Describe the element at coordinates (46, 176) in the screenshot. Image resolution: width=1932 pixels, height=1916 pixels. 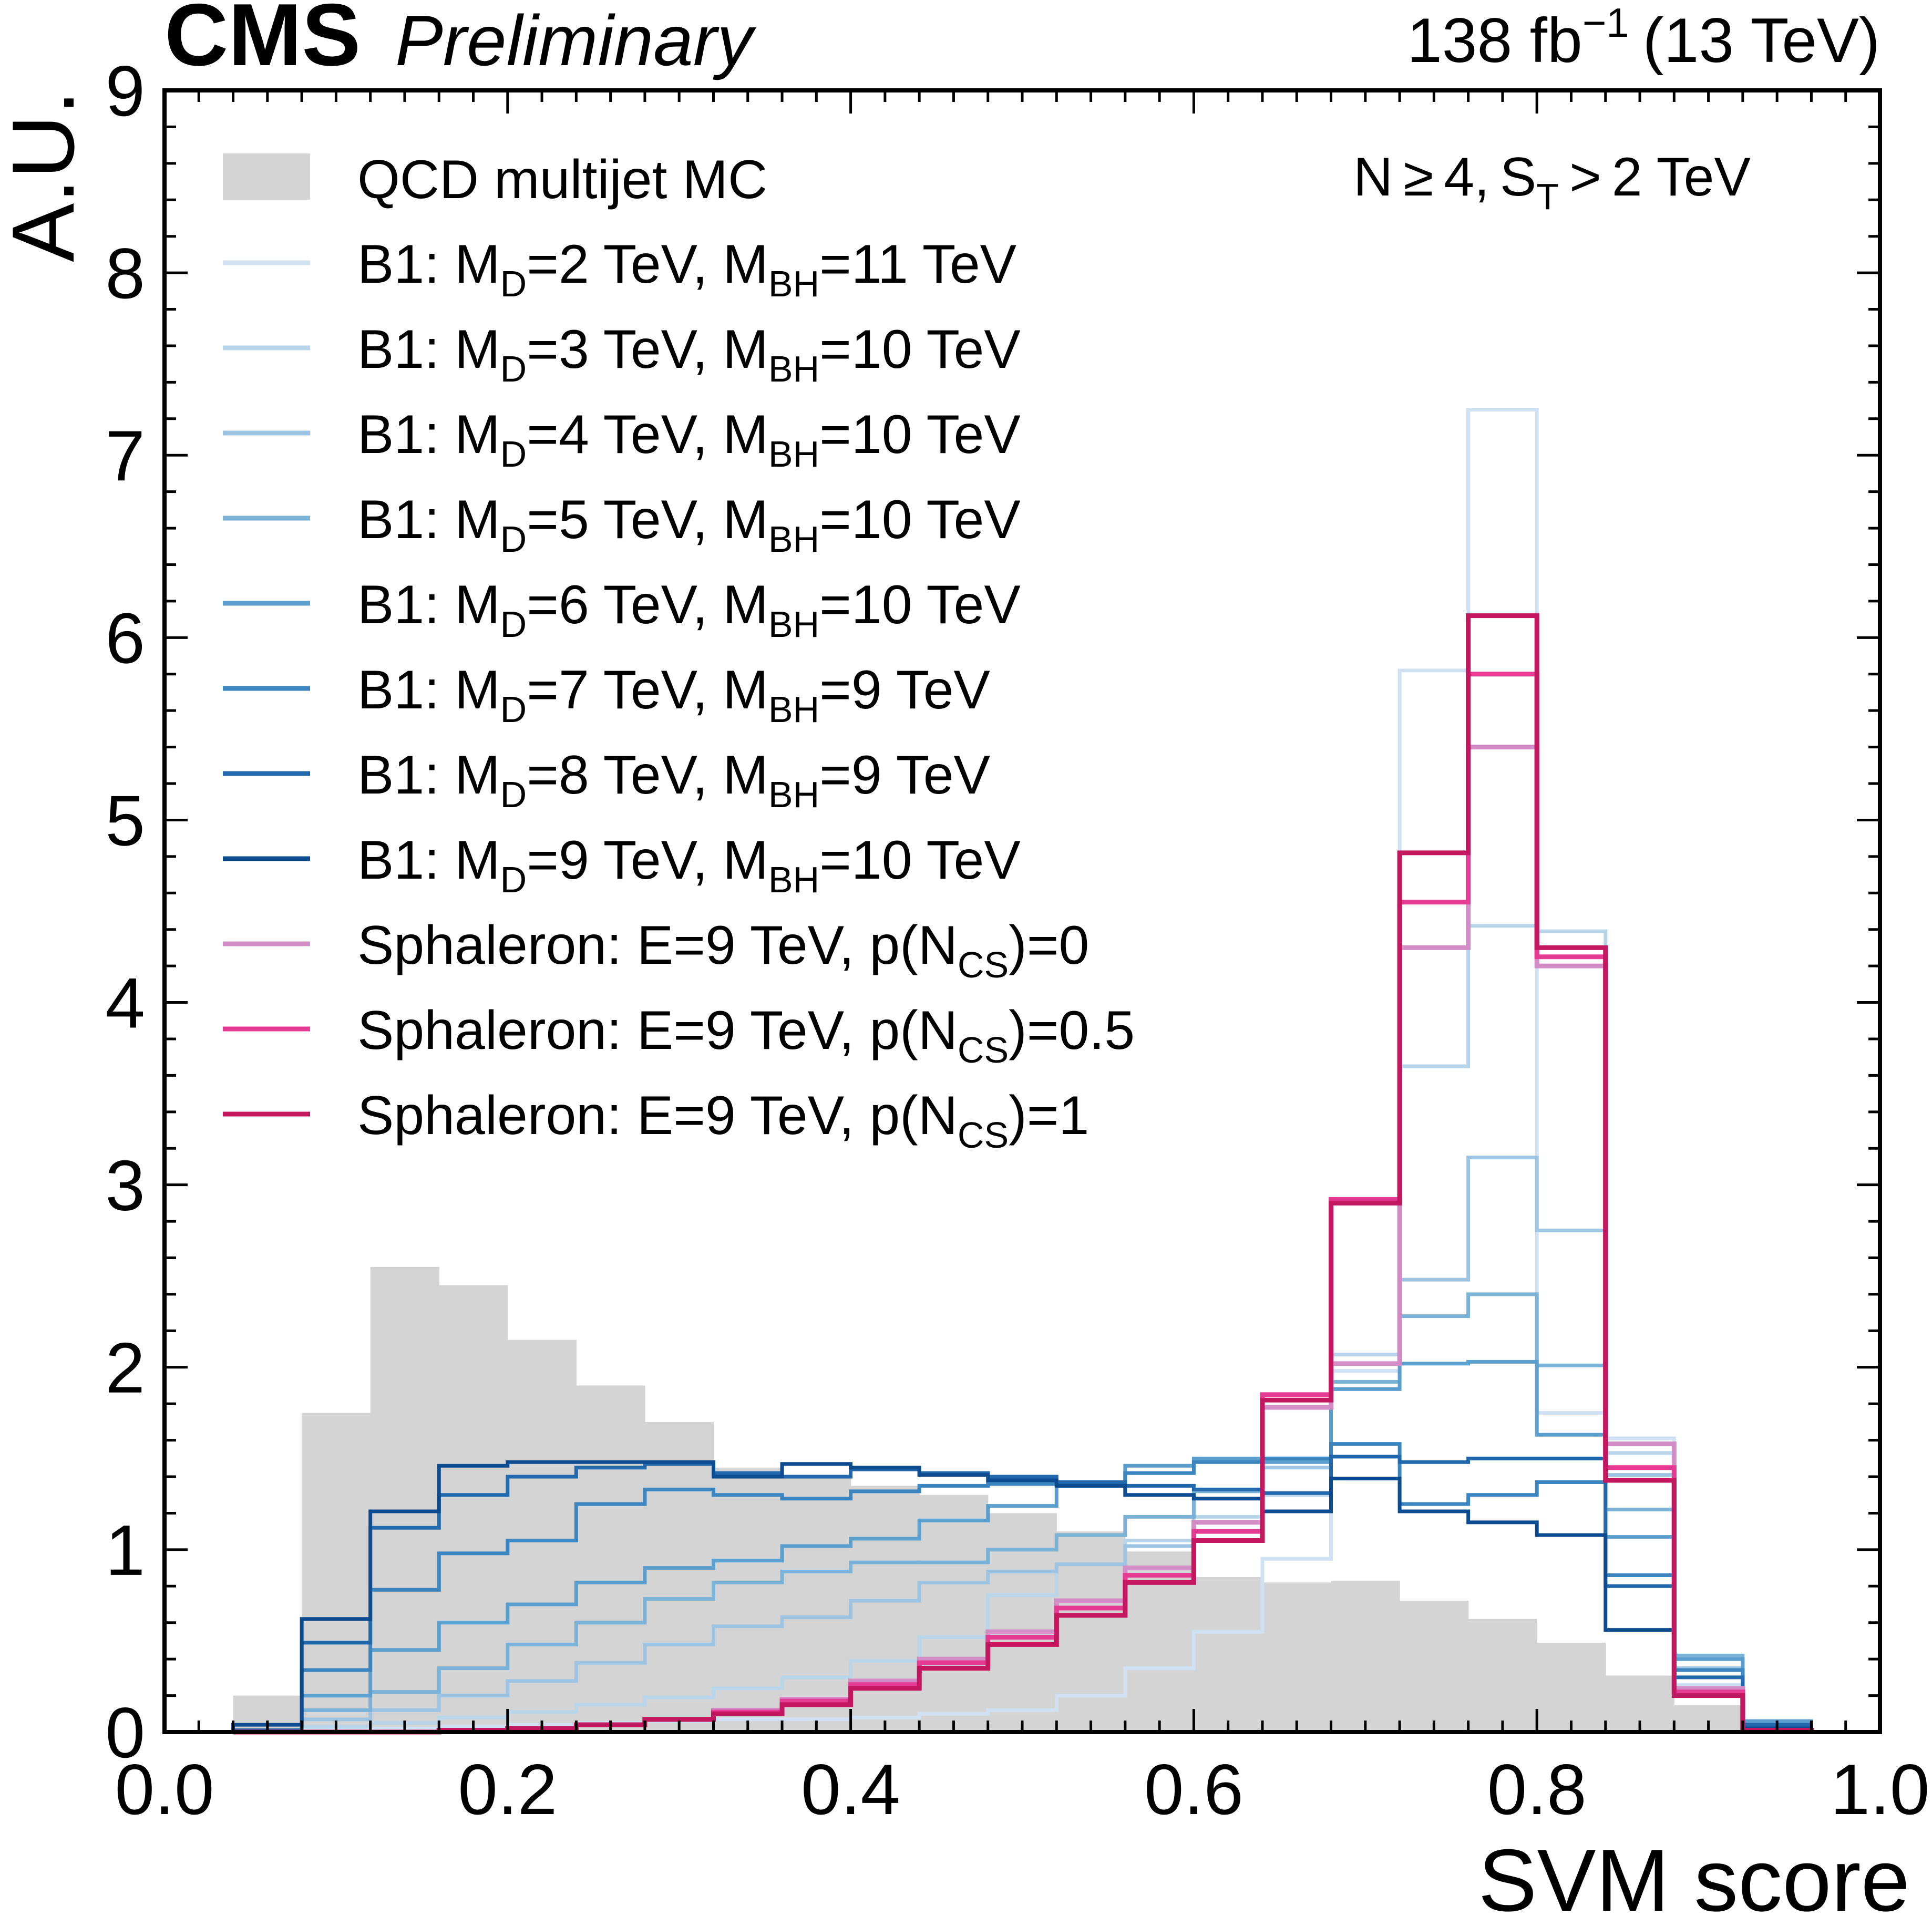
I see `y-axis-label: A.U.` at that location.